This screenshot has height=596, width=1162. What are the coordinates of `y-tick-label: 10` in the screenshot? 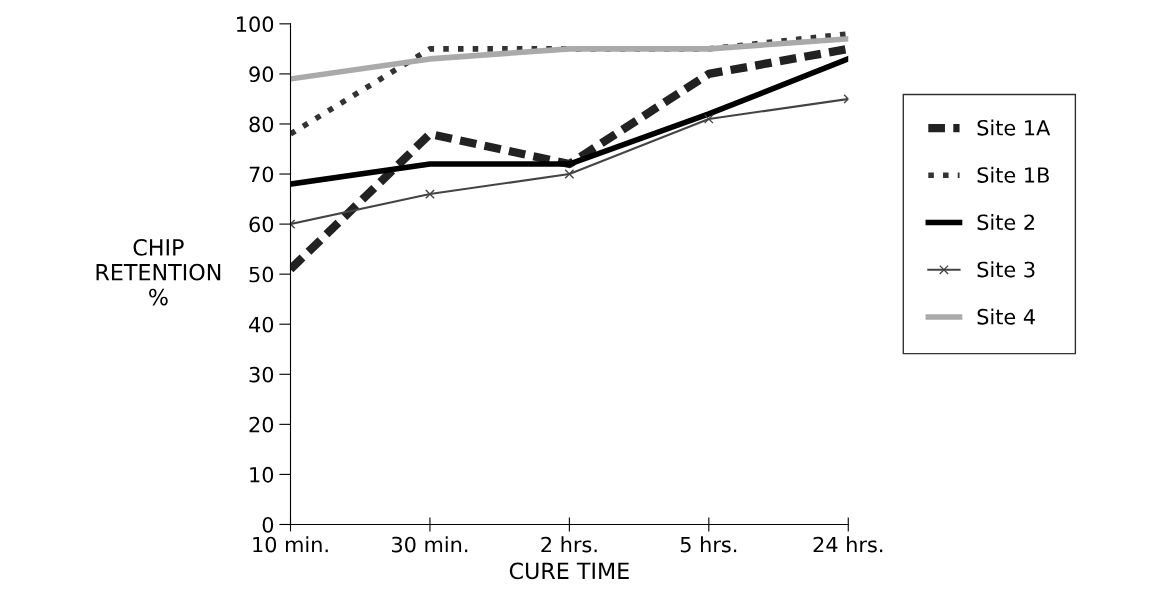 It's located at (262, 474).